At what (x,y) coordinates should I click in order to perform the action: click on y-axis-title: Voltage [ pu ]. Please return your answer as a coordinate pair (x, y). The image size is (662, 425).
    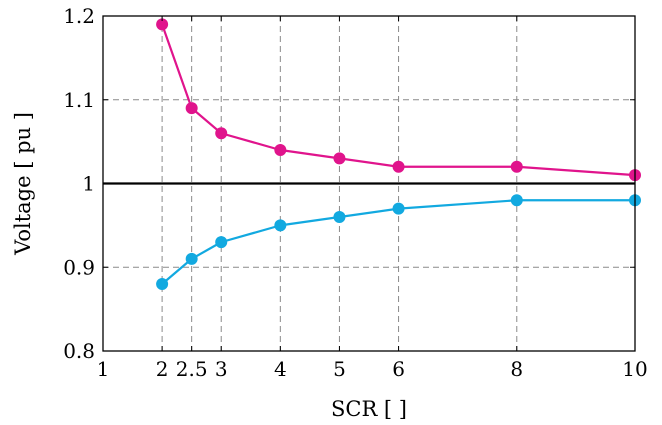
    Looking at the image, I should click on (23, 184).